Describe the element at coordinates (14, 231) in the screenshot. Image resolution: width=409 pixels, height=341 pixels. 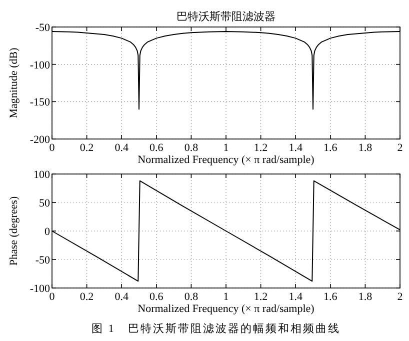
I see `y-axis-title: Phase (degrees)` at that location.